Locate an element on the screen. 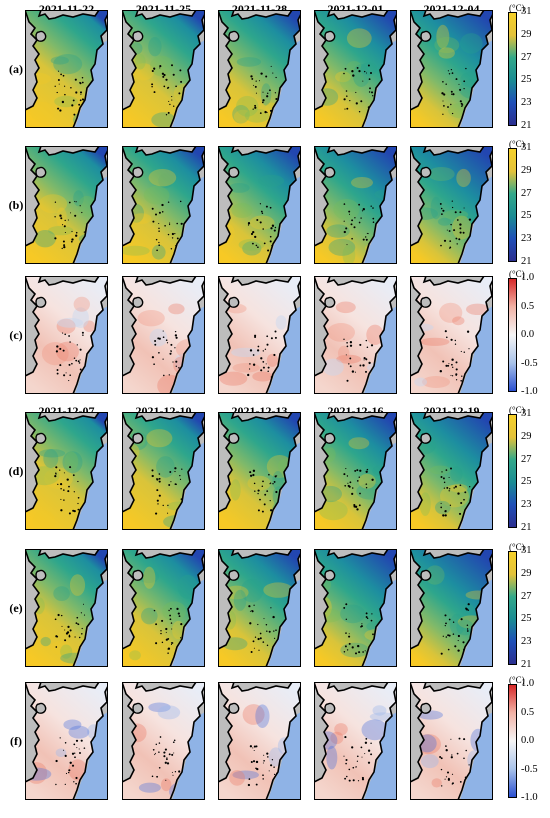  row-label: (a) is located at coordinates (16, 69).